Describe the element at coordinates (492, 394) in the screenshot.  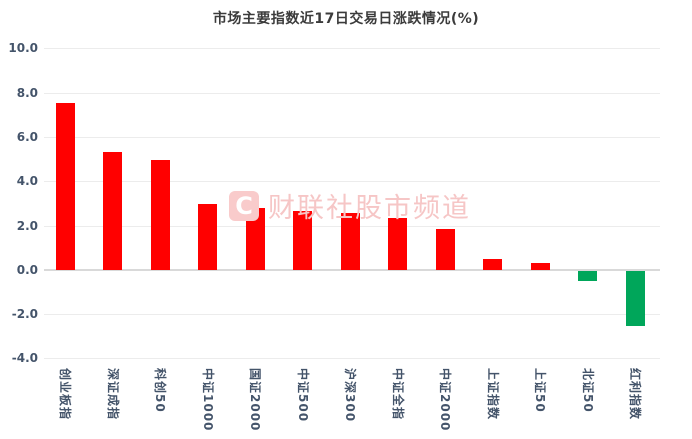
I see `x-axis-tick-label: 上证指数` at that location.